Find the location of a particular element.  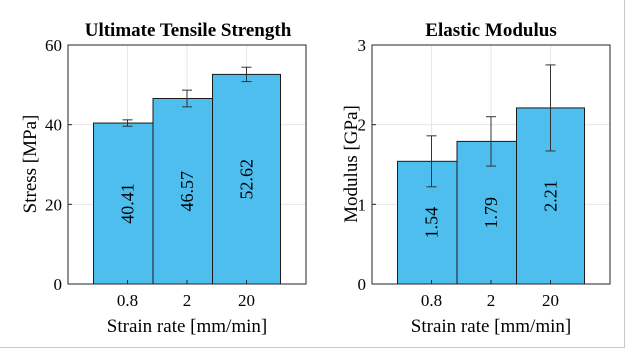

chart-title: Elastic Modulus is located at coordinates (490, 30).